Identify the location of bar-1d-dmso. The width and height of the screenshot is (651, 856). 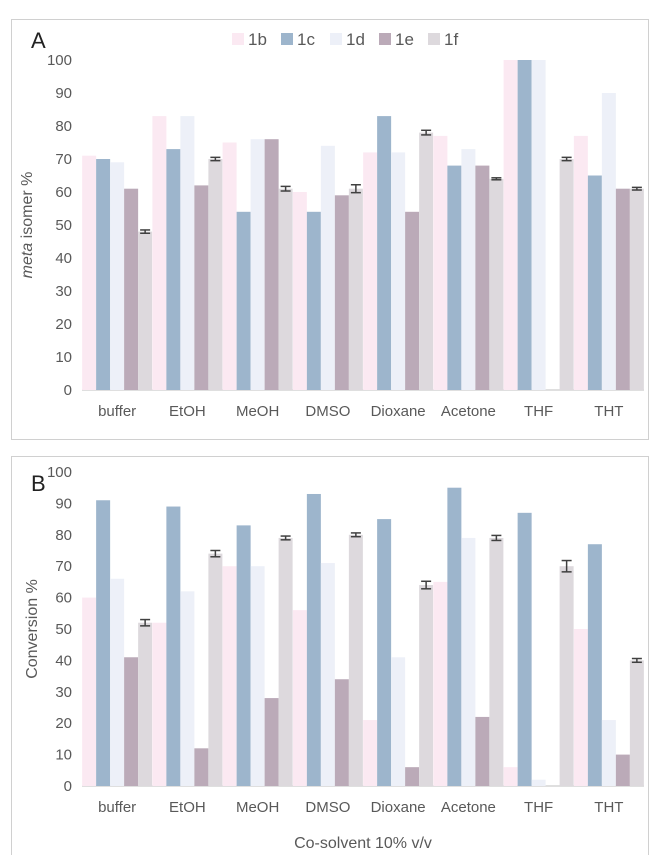
(327, 267).